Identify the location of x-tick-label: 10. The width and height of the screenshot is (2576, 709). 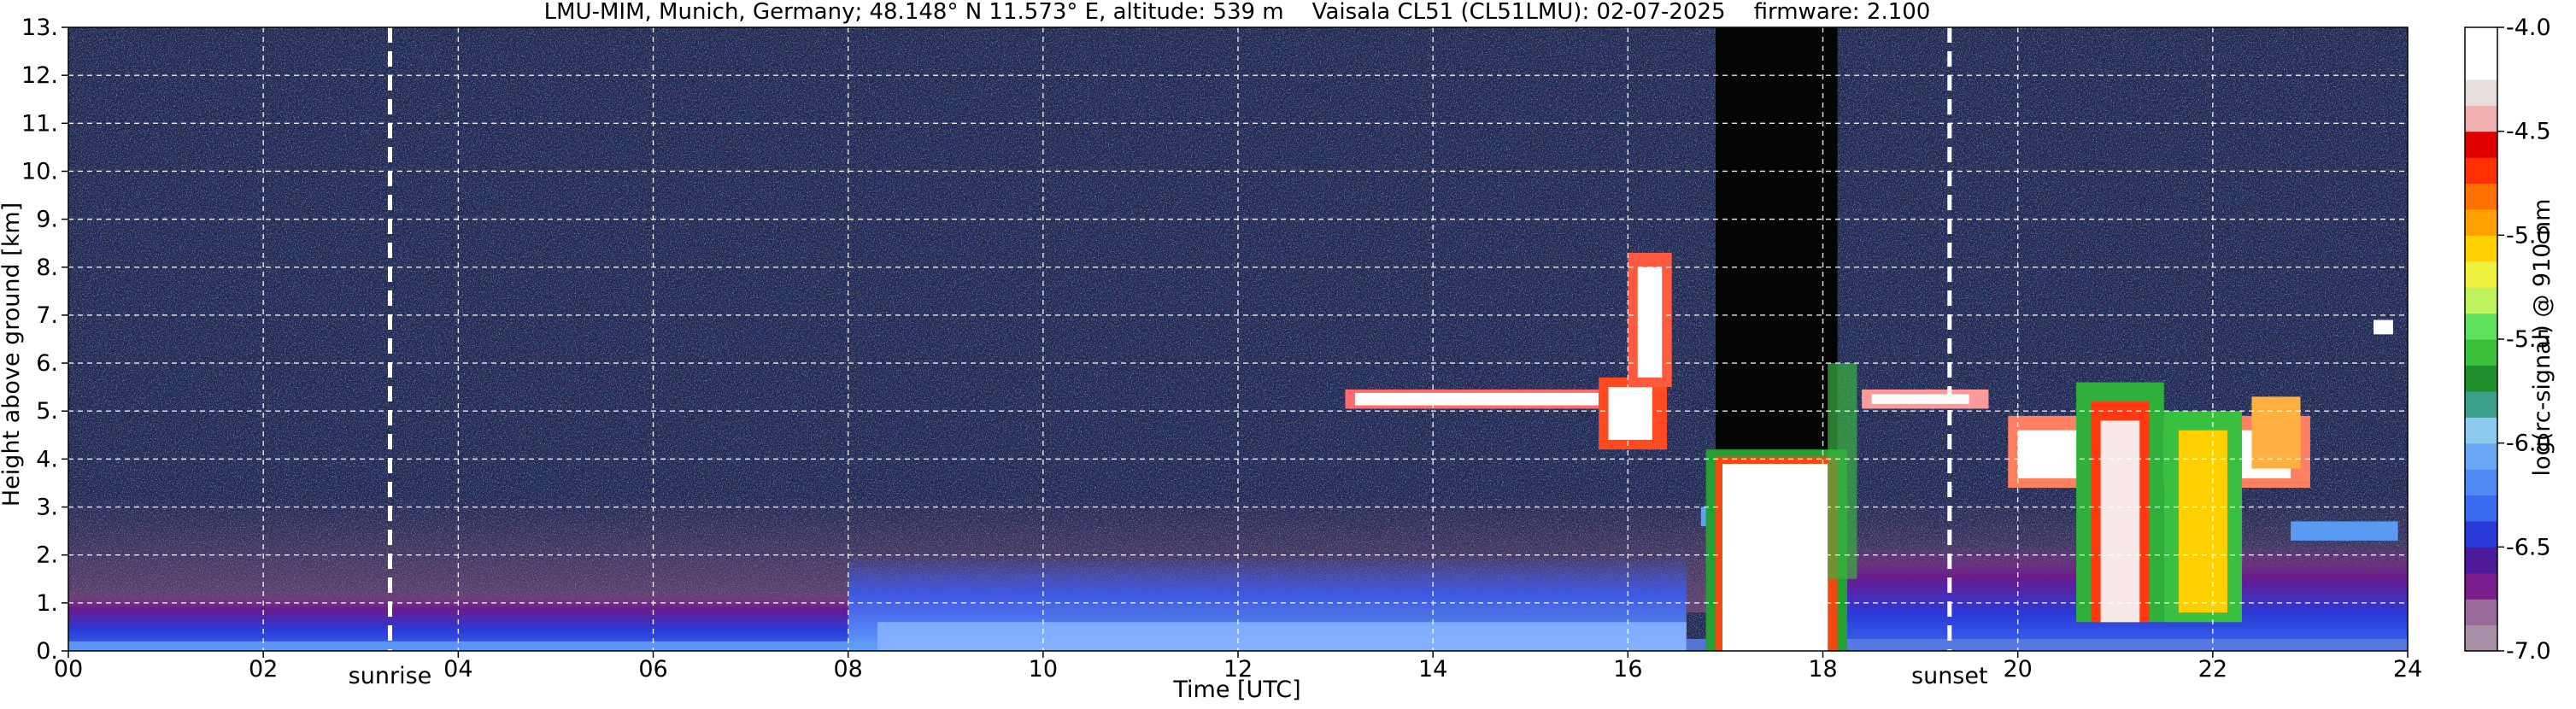
(1043, 669).